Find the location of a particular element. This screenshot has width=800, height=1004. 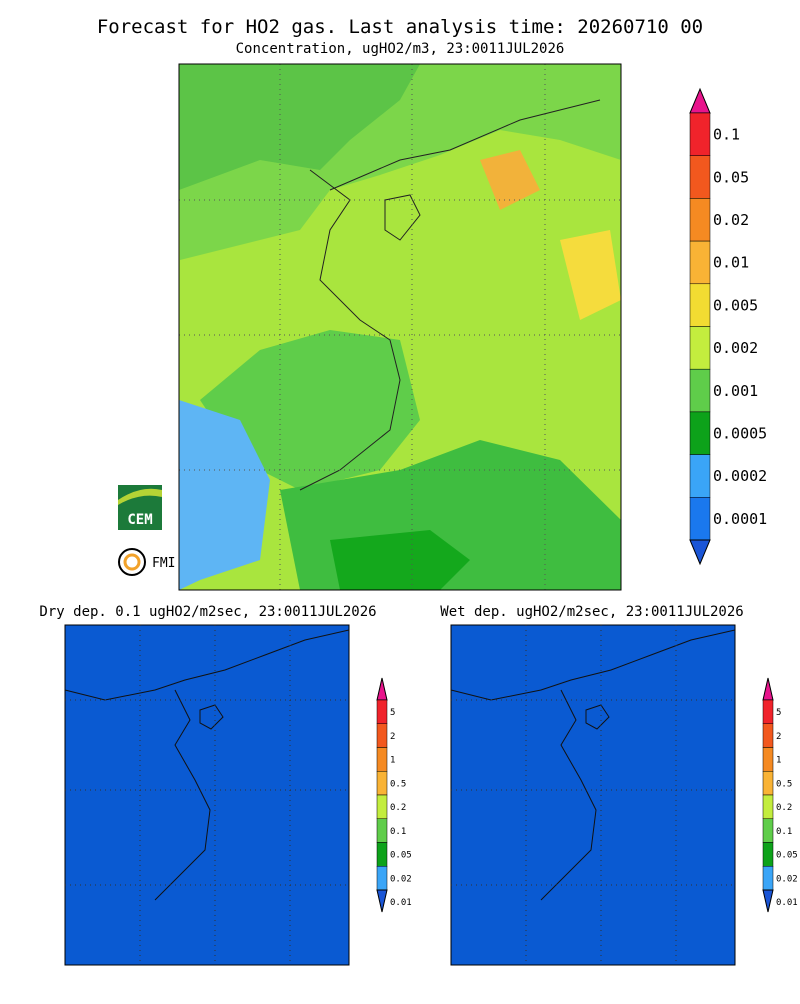

panel-title: Dry dep. 0.1 ugHO2/m2sec, 23:0011JUL2026 is located at coordinates (207, 612).